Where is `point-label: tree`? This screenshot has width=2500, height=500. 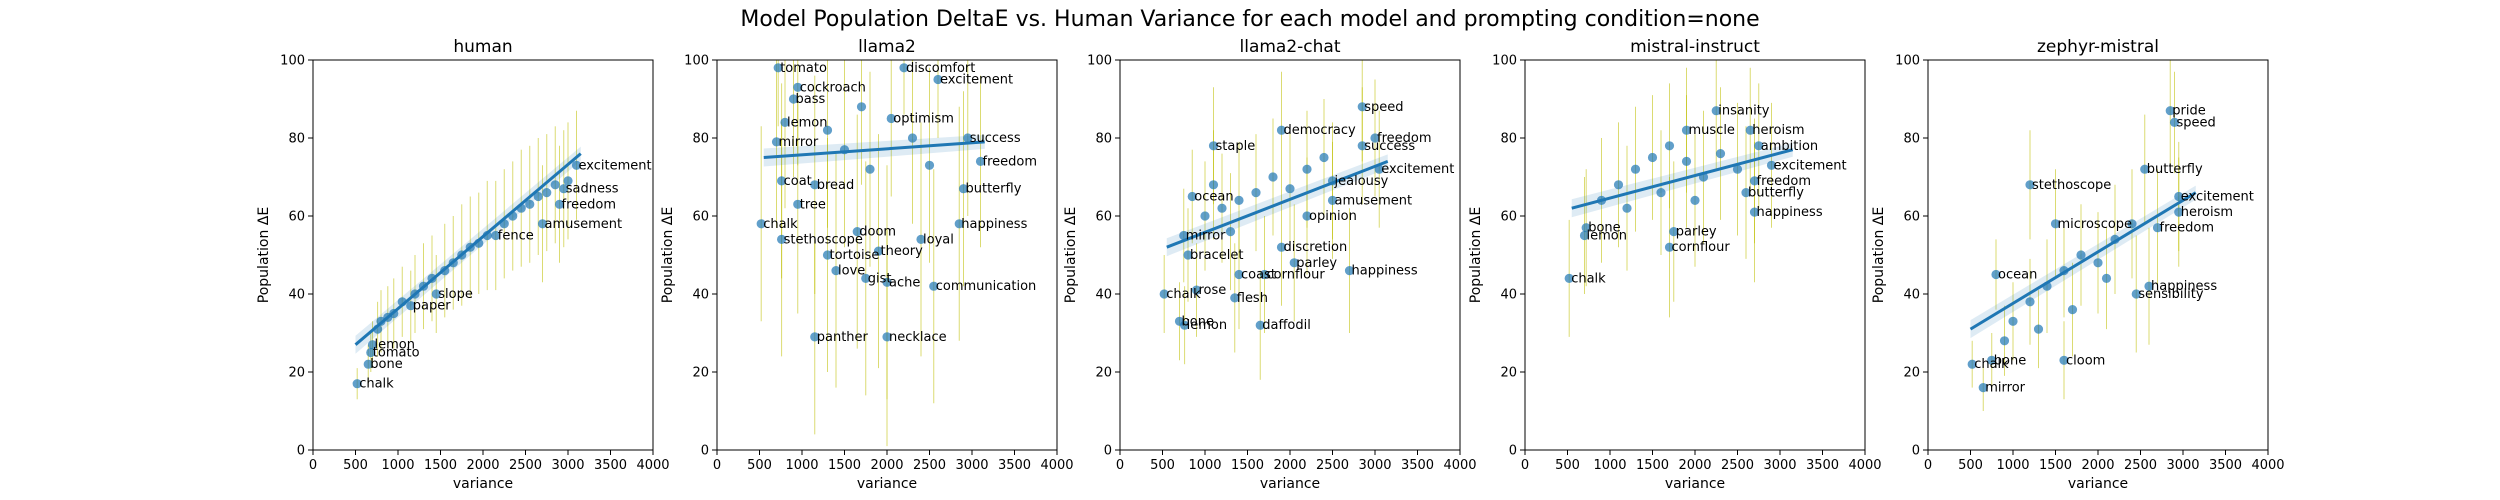
point-label: tree is located at coordinates (813, 204).